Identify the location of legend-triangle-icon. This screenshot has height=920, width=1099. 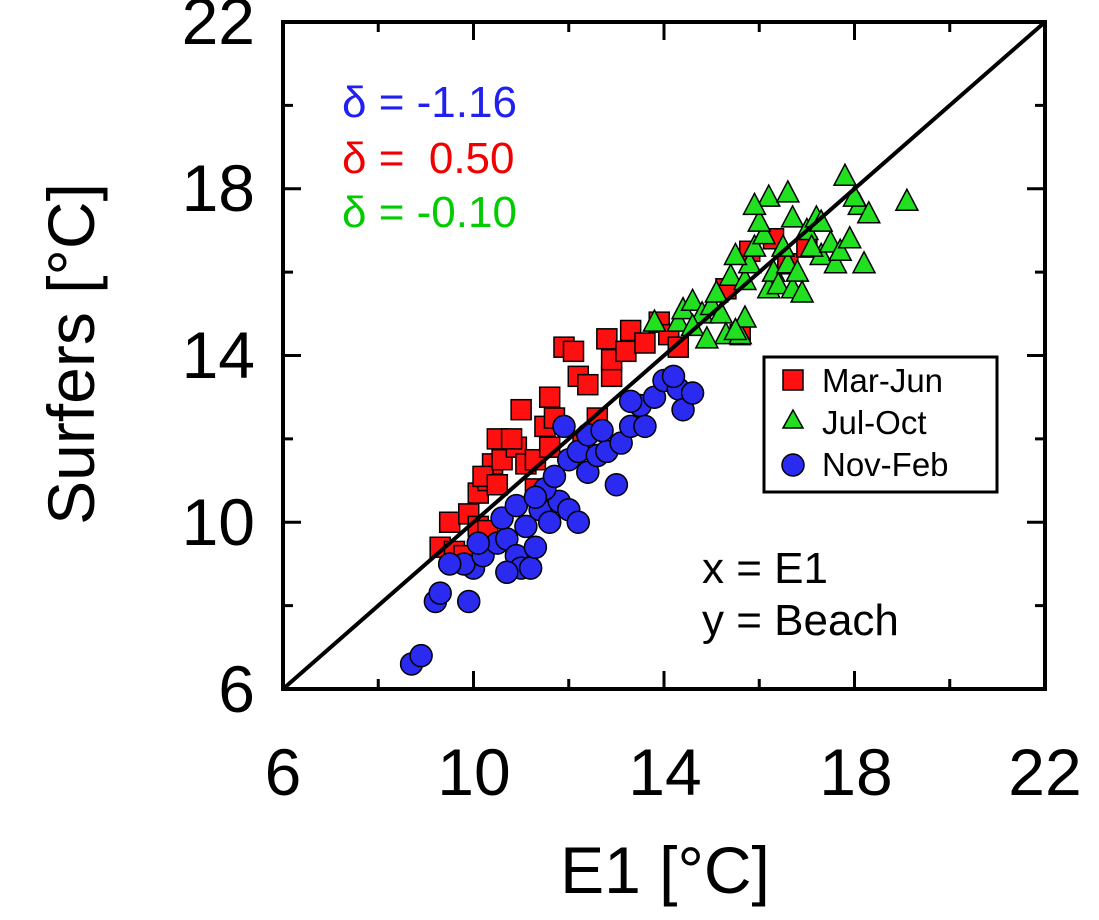
(793, 418).